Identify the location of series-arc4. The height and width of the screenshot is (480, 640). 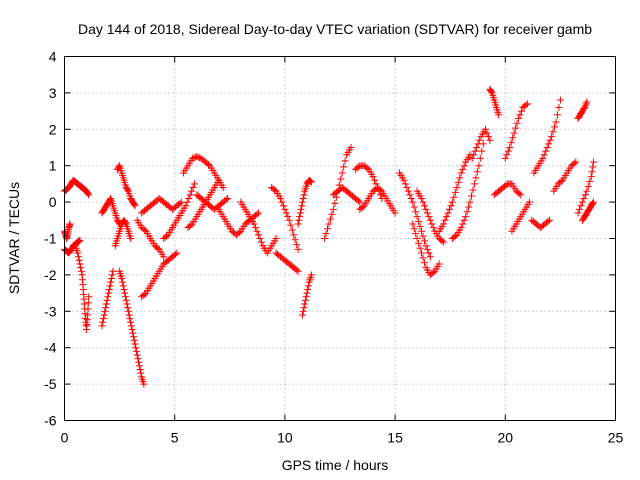
(82, 287).